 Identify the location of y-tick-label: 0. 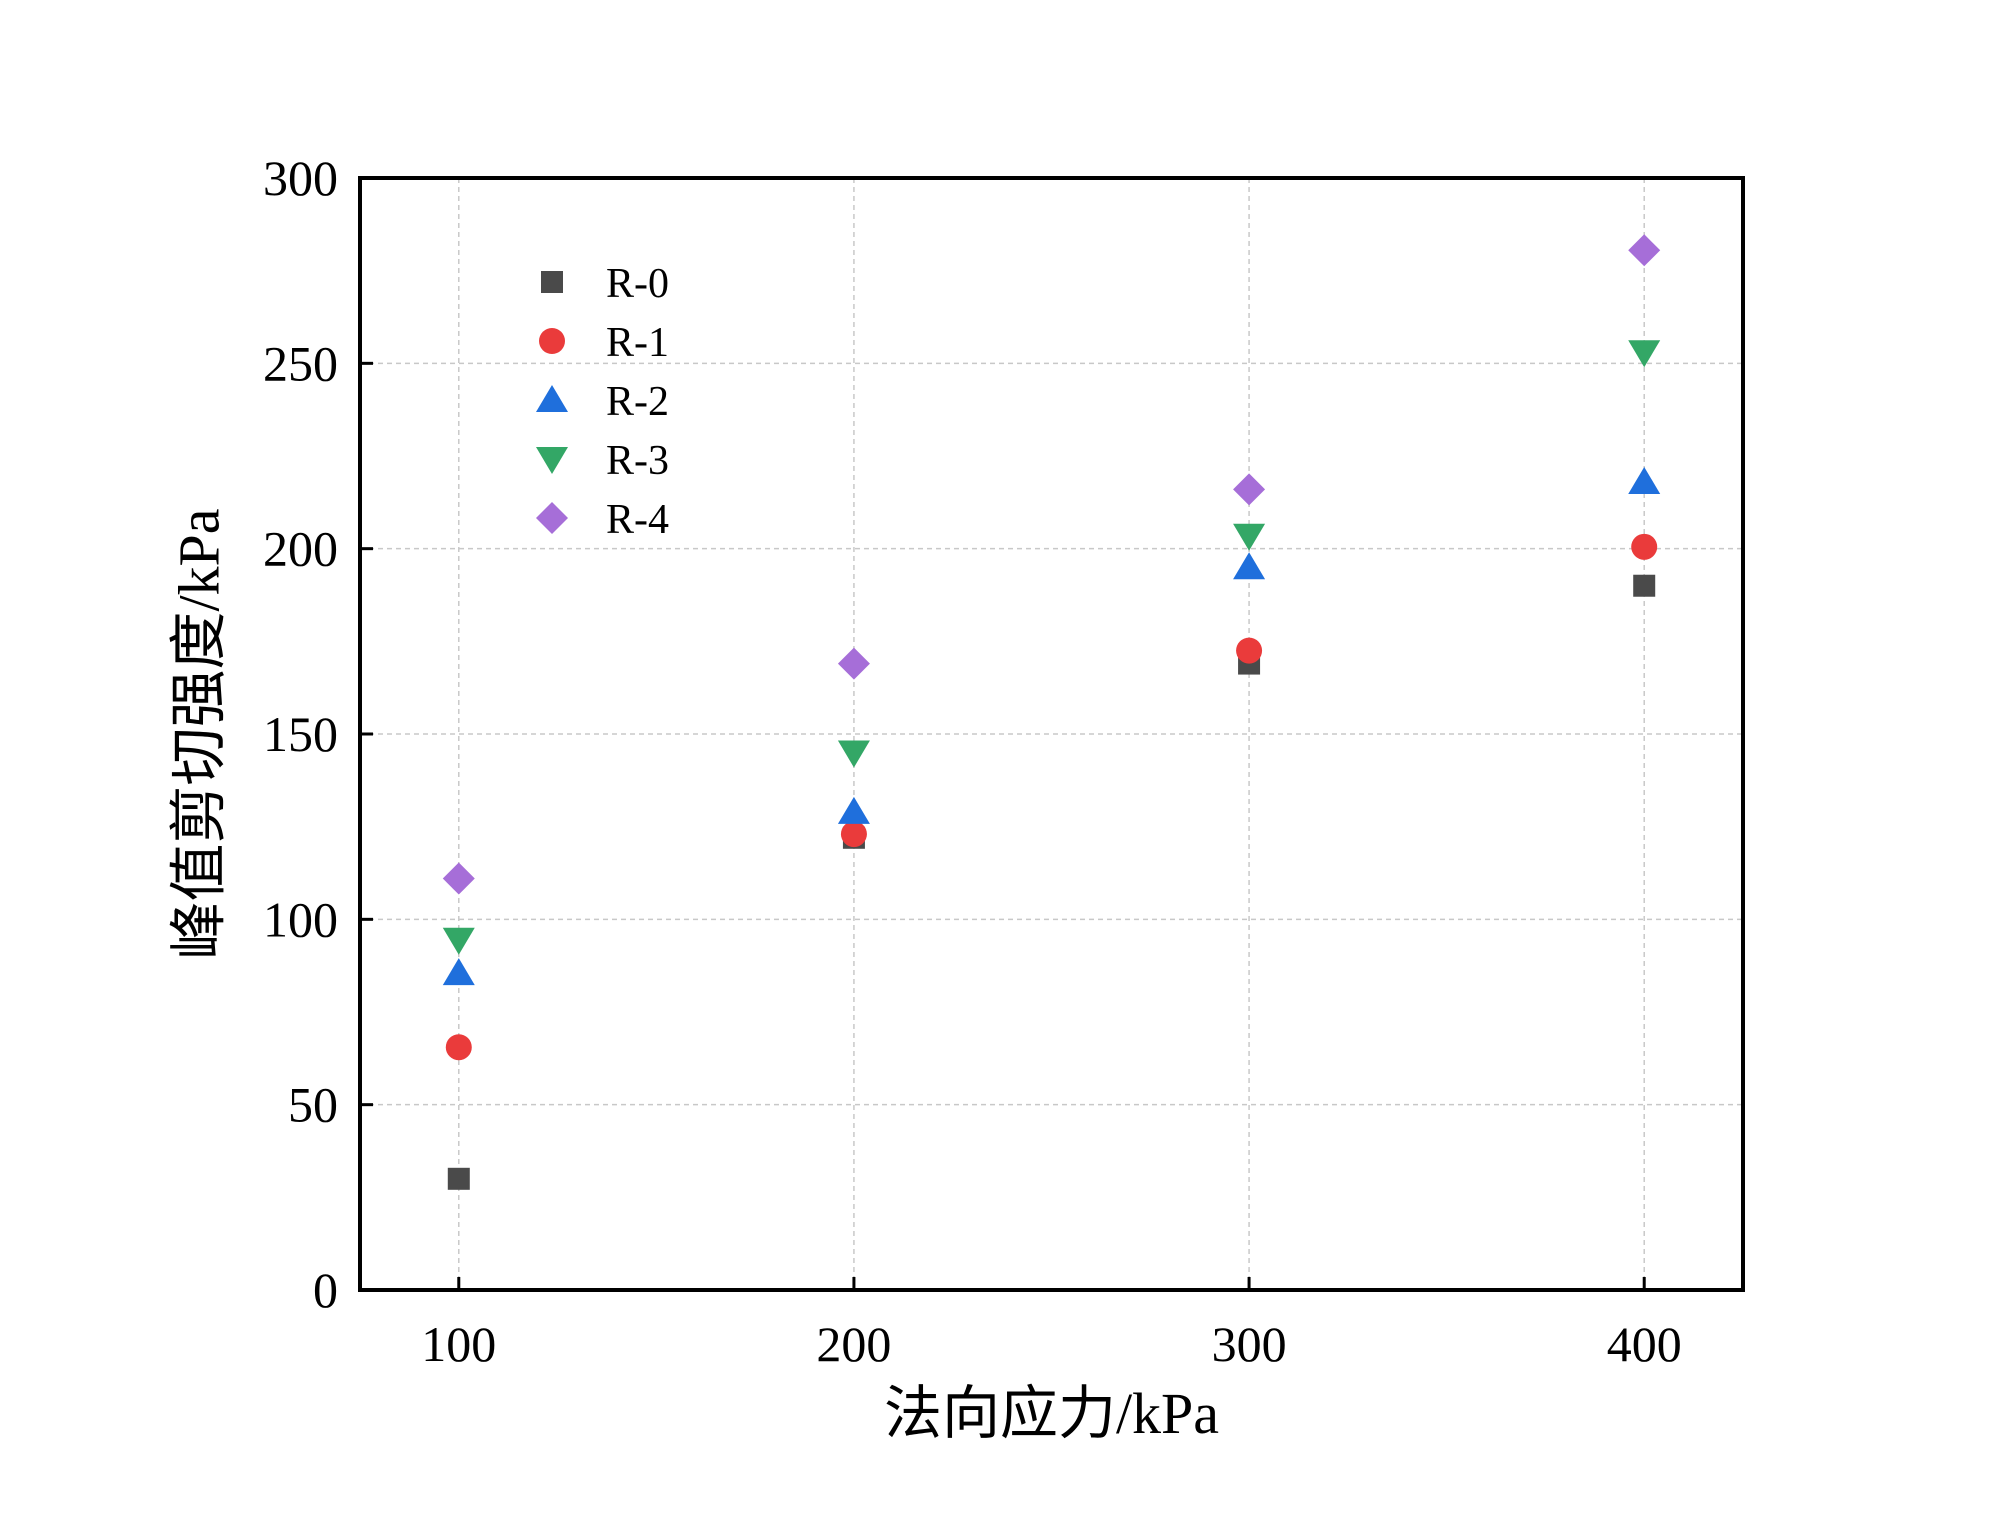
(325, 1290).